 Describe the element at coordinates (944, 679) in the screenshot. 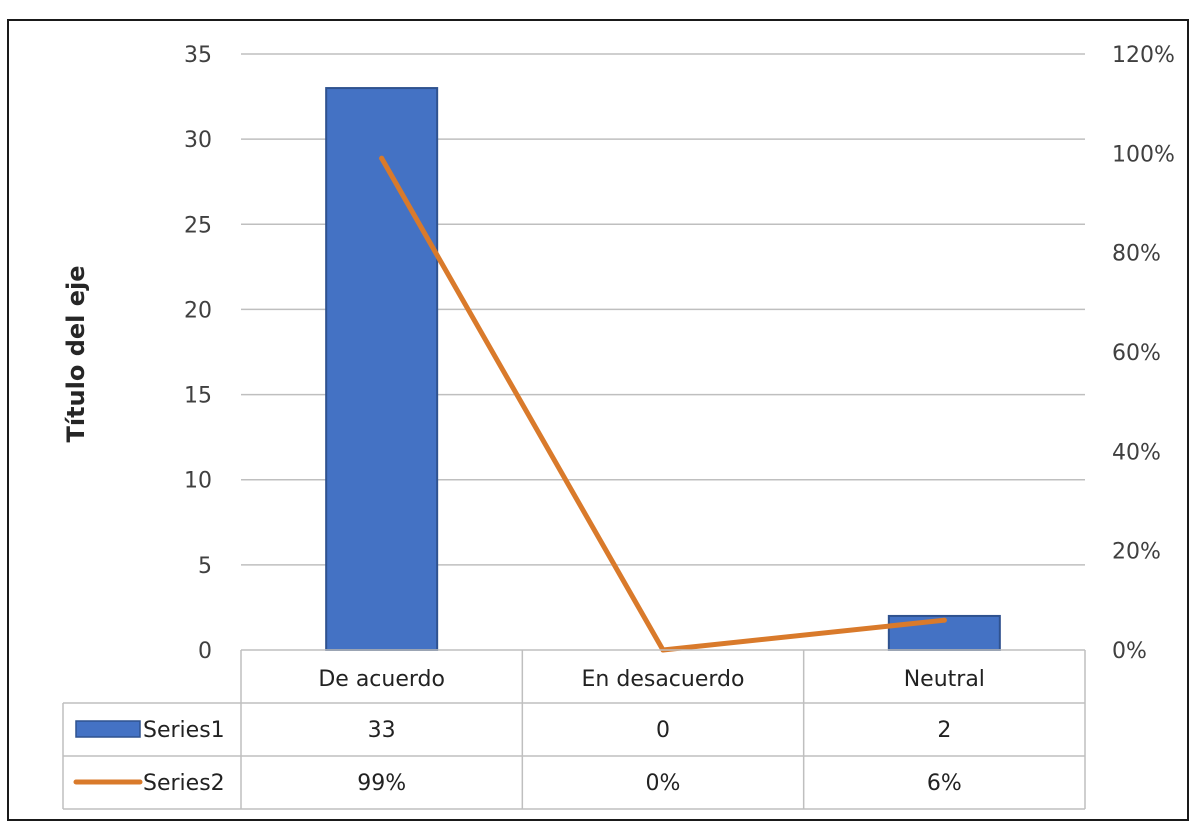

I see `category-label: Neutral` at that location.